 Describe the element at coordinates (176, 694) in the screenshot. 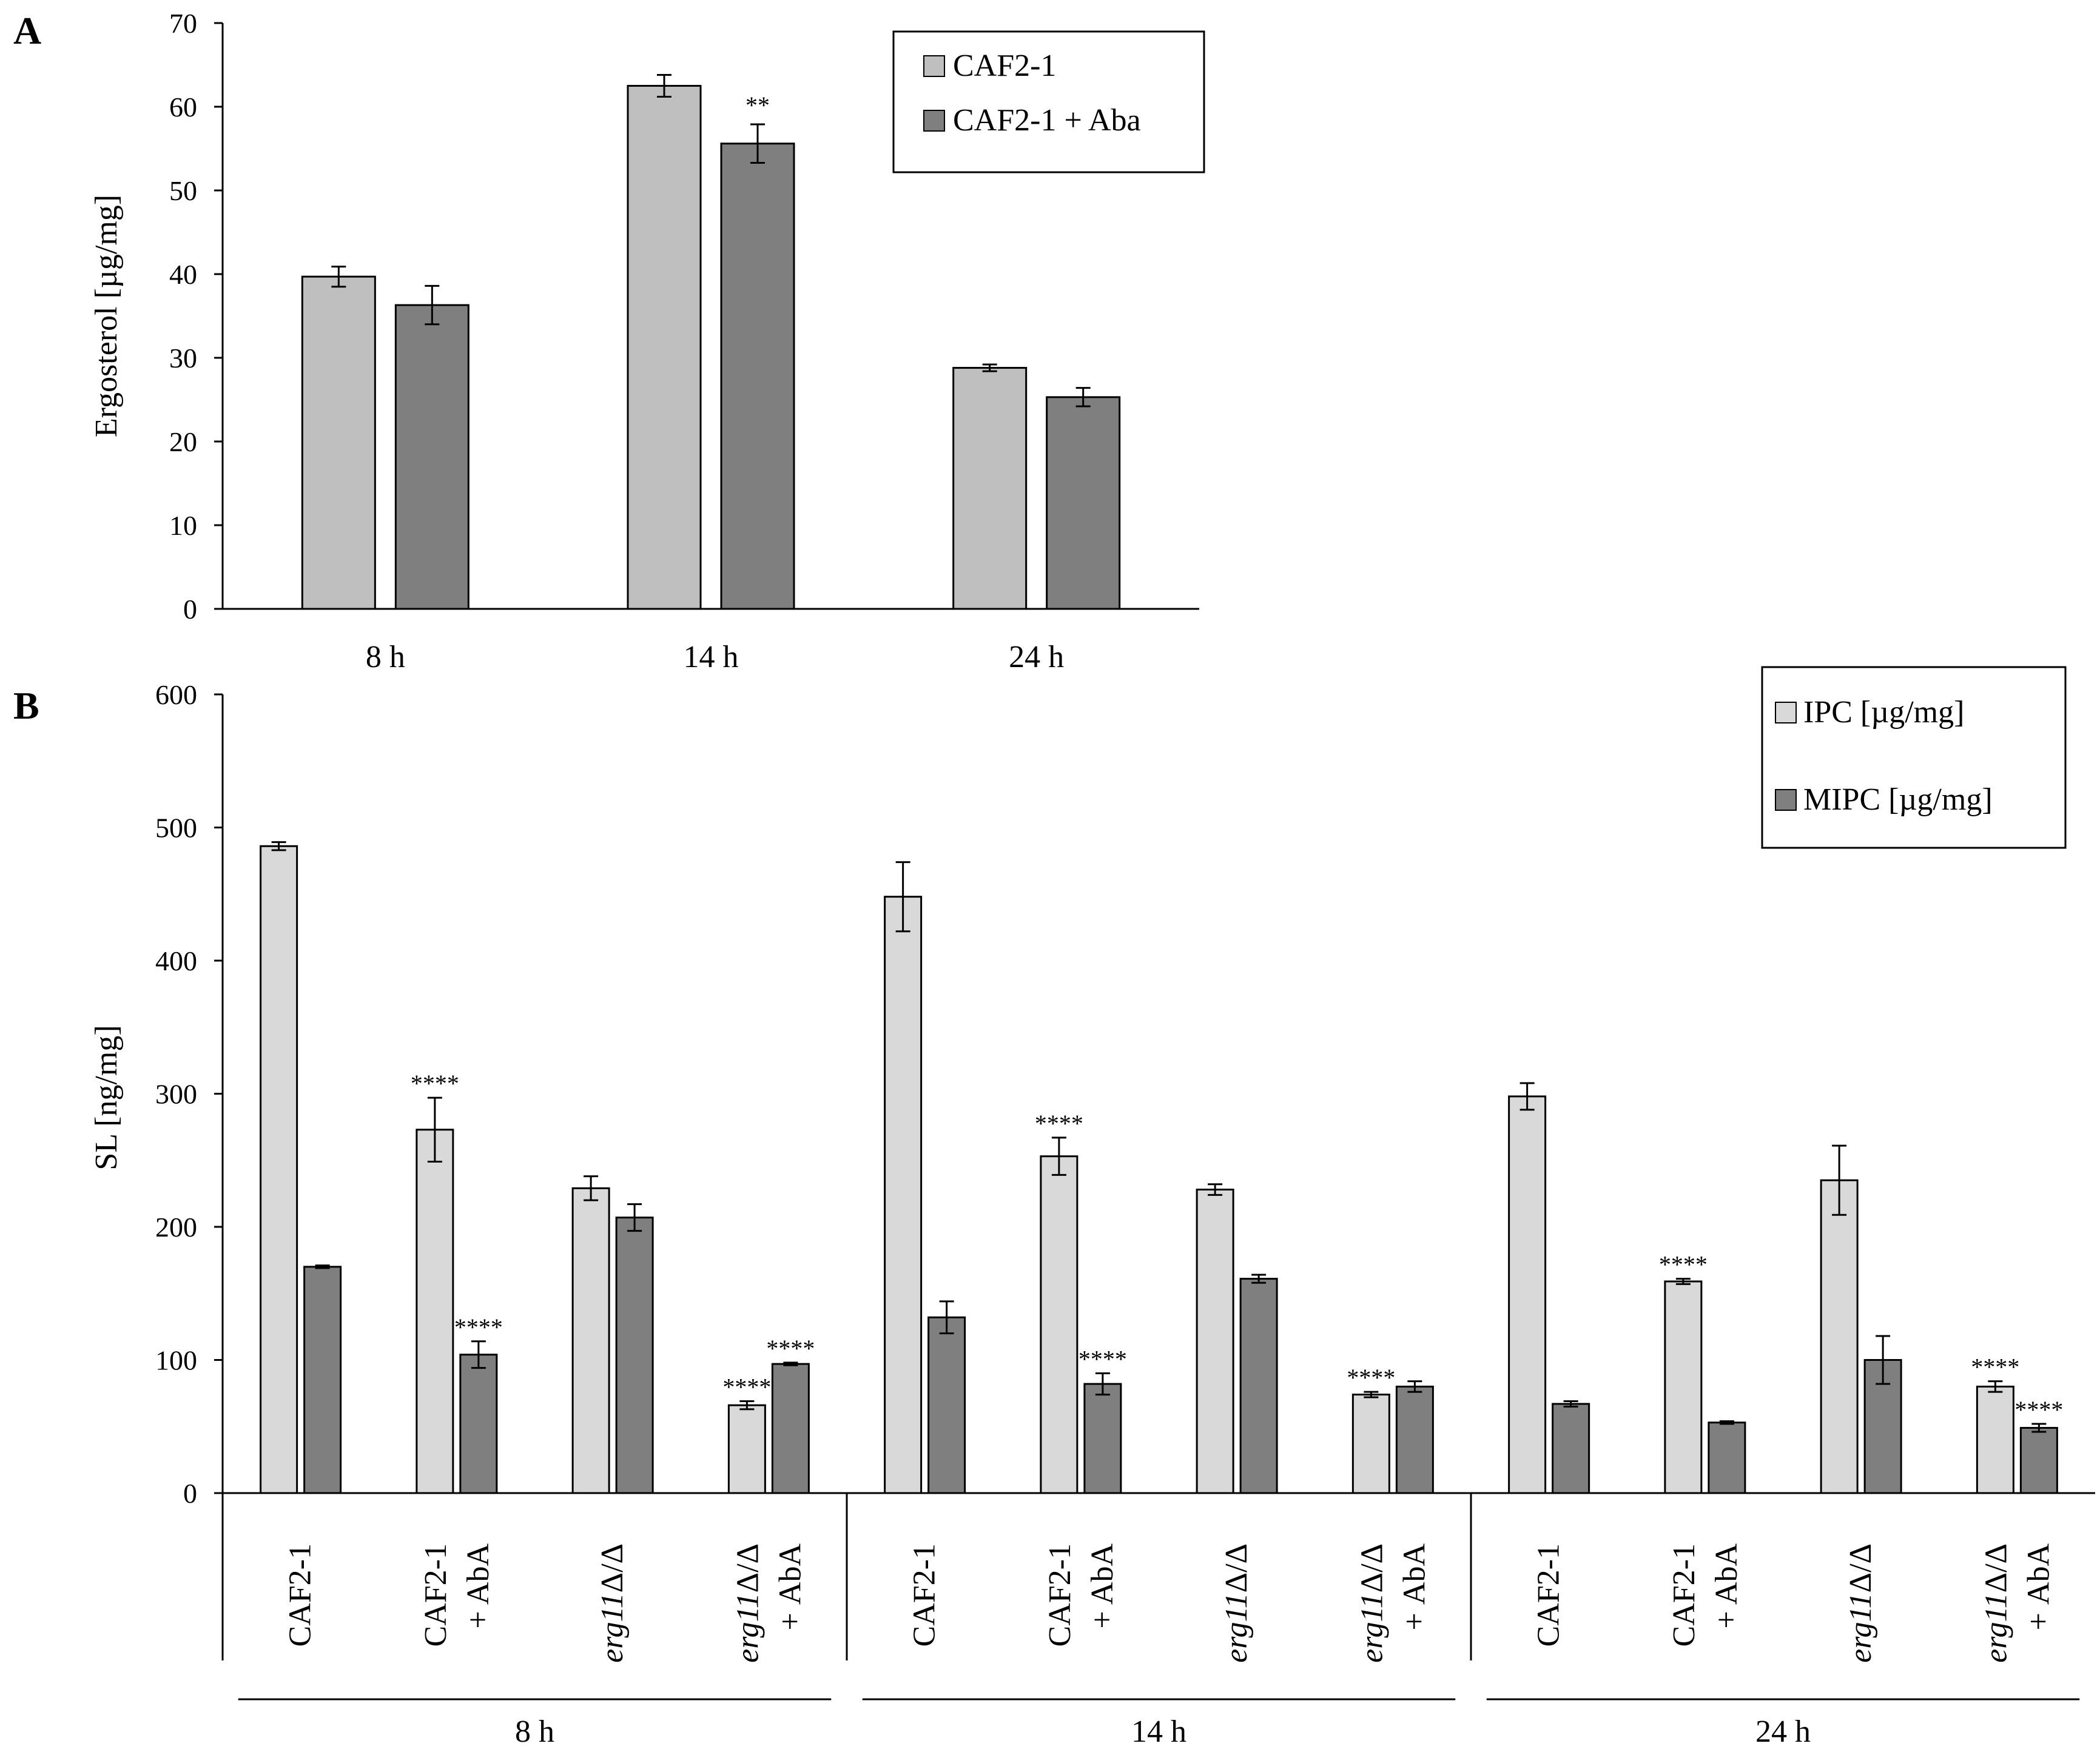

I see `y-tick-label: 600` at that location.